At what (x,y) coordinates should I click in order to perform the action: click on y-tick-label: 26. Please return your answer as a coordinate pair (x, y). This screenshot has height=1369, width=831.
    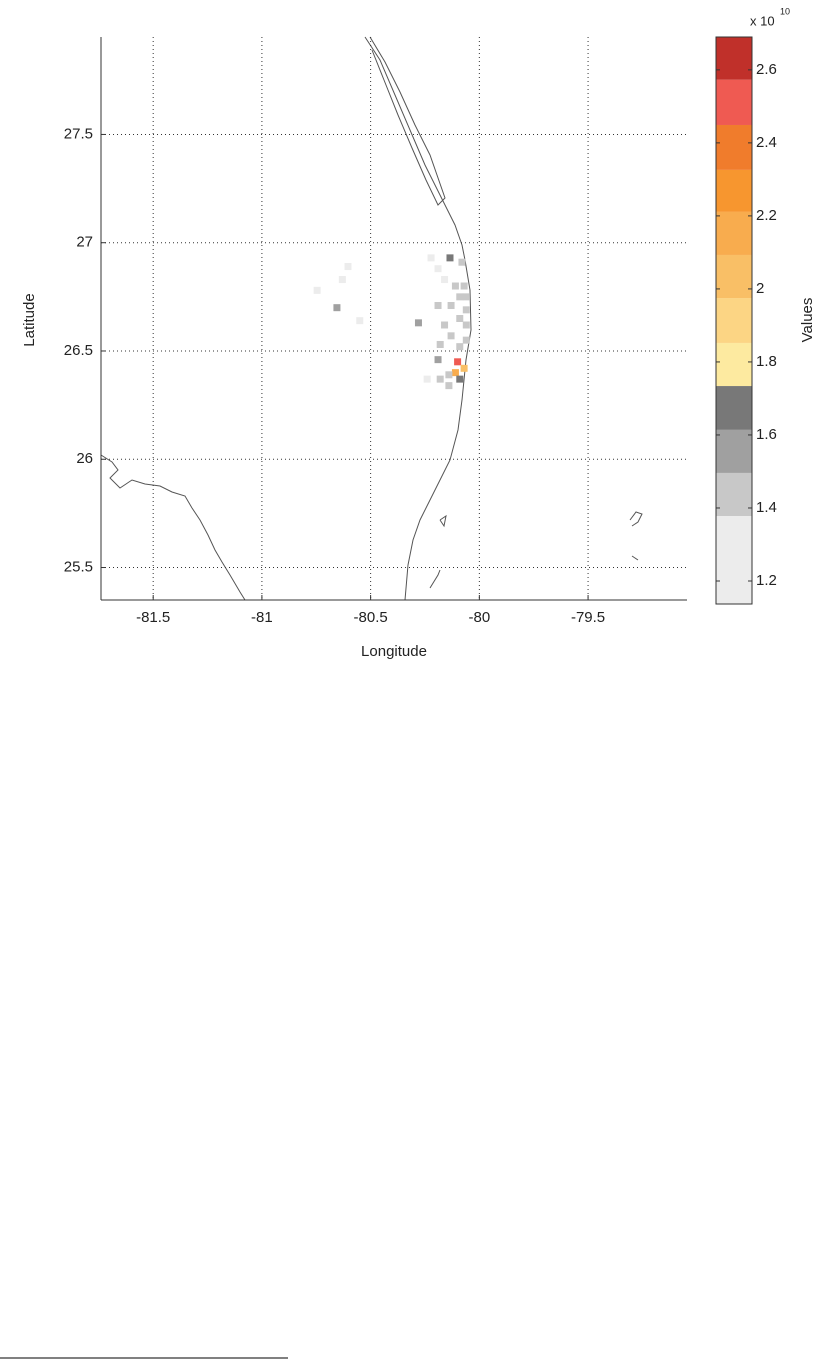
    Looking at the image, I should click on (84, 458).